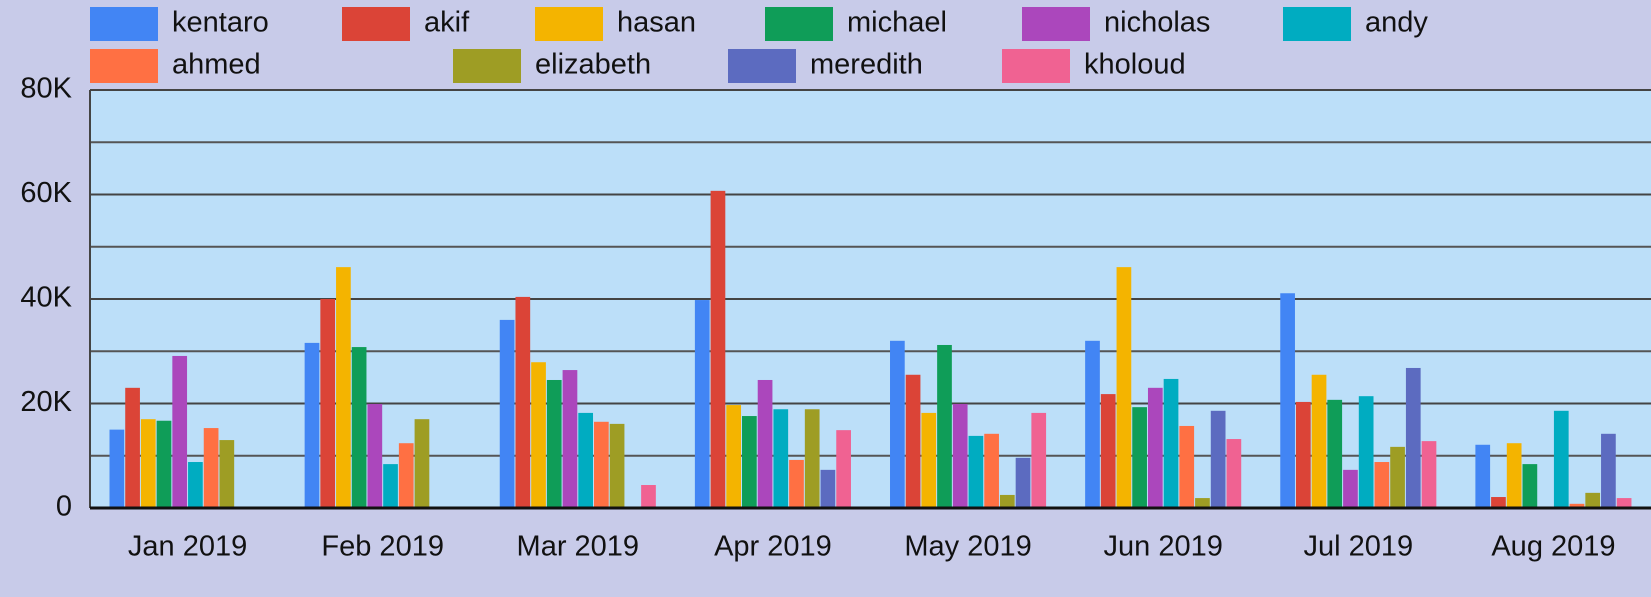 The width and height of the screenshot is (1651, 597). I want to click on y-tick-label: 20K, so click(46, 402).